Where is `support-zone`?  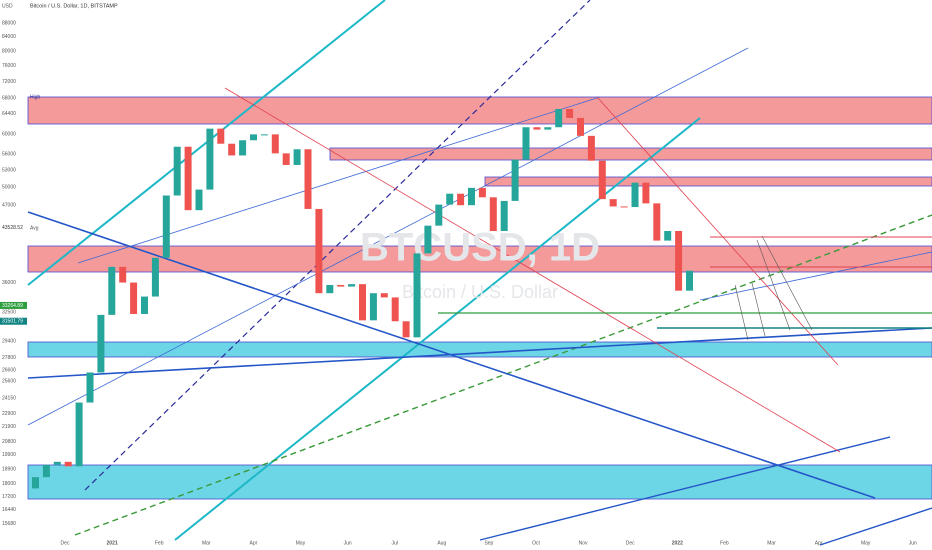
support-zone is located at coordinates (479, 349).